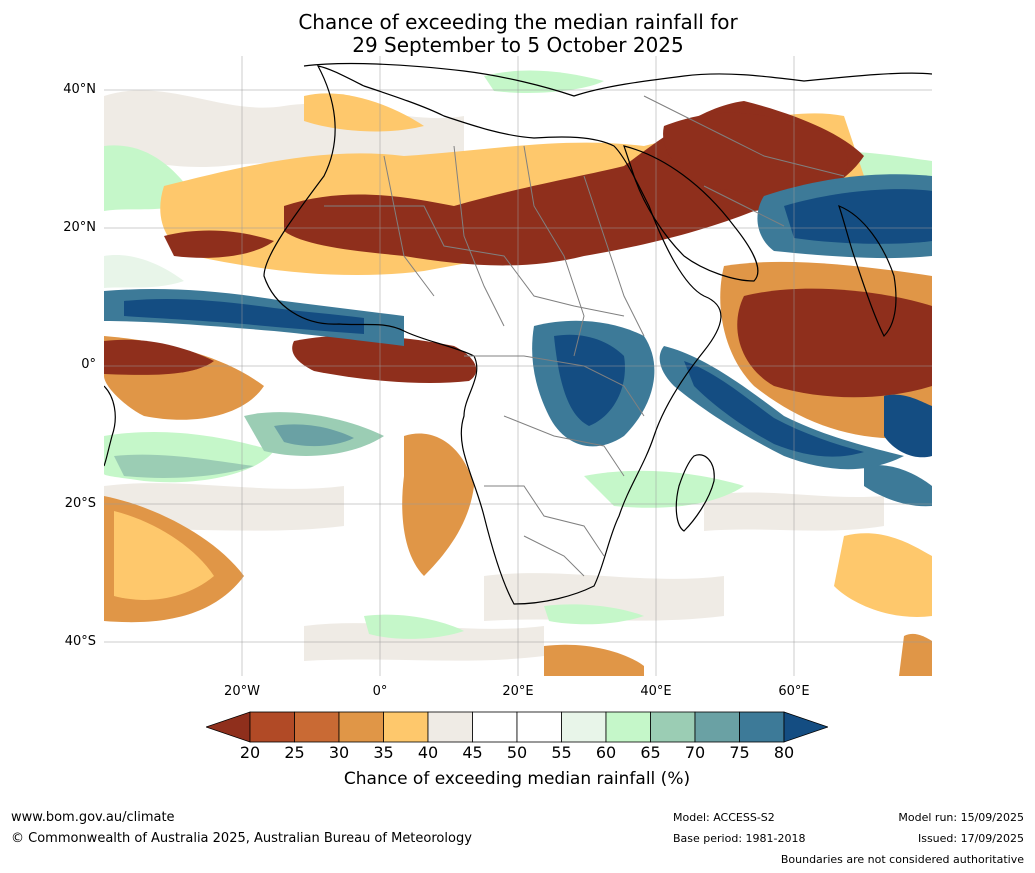 Image resolution: width=1035 pixels, height=873 pixels. What do you see at coordinates (80, 641) in the screenshot?
I see `lat-label-40s: 40°S` at bounding box center [80, 641].